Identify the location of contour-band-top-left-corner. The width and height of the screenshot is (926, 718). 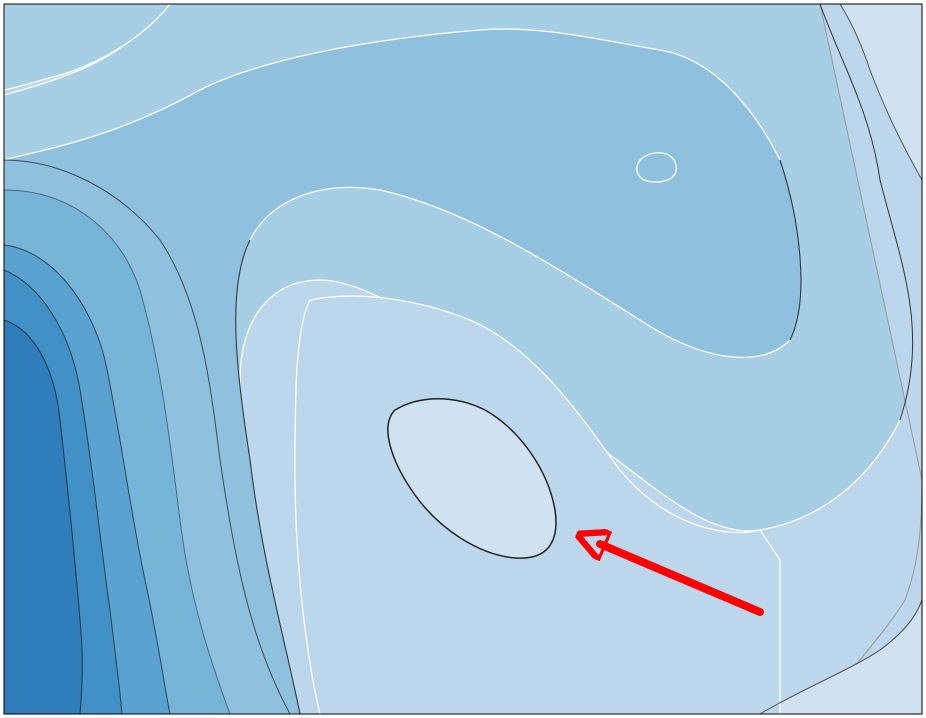
(87, 47).